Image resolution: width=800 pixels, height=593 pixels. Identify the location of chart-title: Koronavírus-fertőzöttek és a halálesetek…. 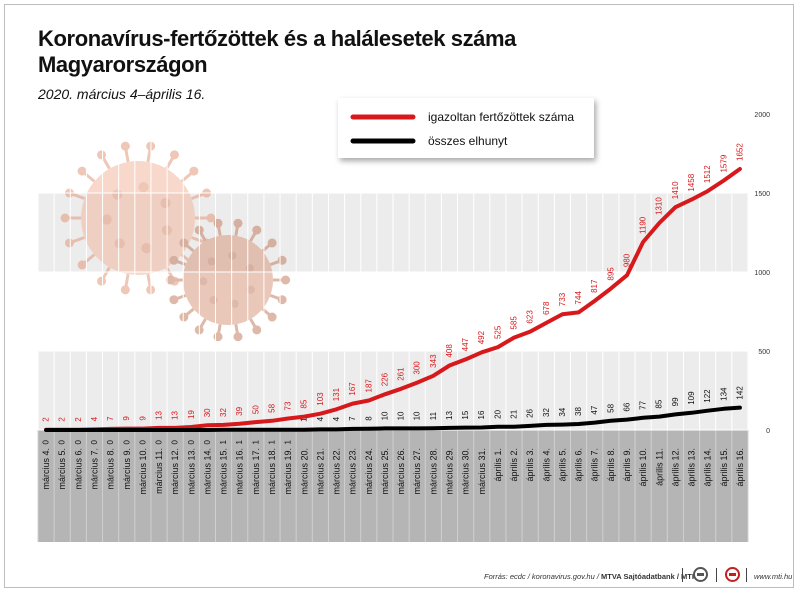
(277, 51).